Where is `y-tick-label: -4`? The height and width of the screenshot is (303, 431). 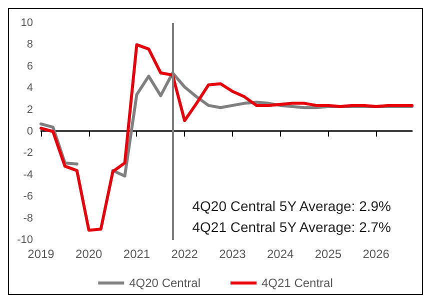
y-tick-label: -4 is located at coordinates (28, 174).